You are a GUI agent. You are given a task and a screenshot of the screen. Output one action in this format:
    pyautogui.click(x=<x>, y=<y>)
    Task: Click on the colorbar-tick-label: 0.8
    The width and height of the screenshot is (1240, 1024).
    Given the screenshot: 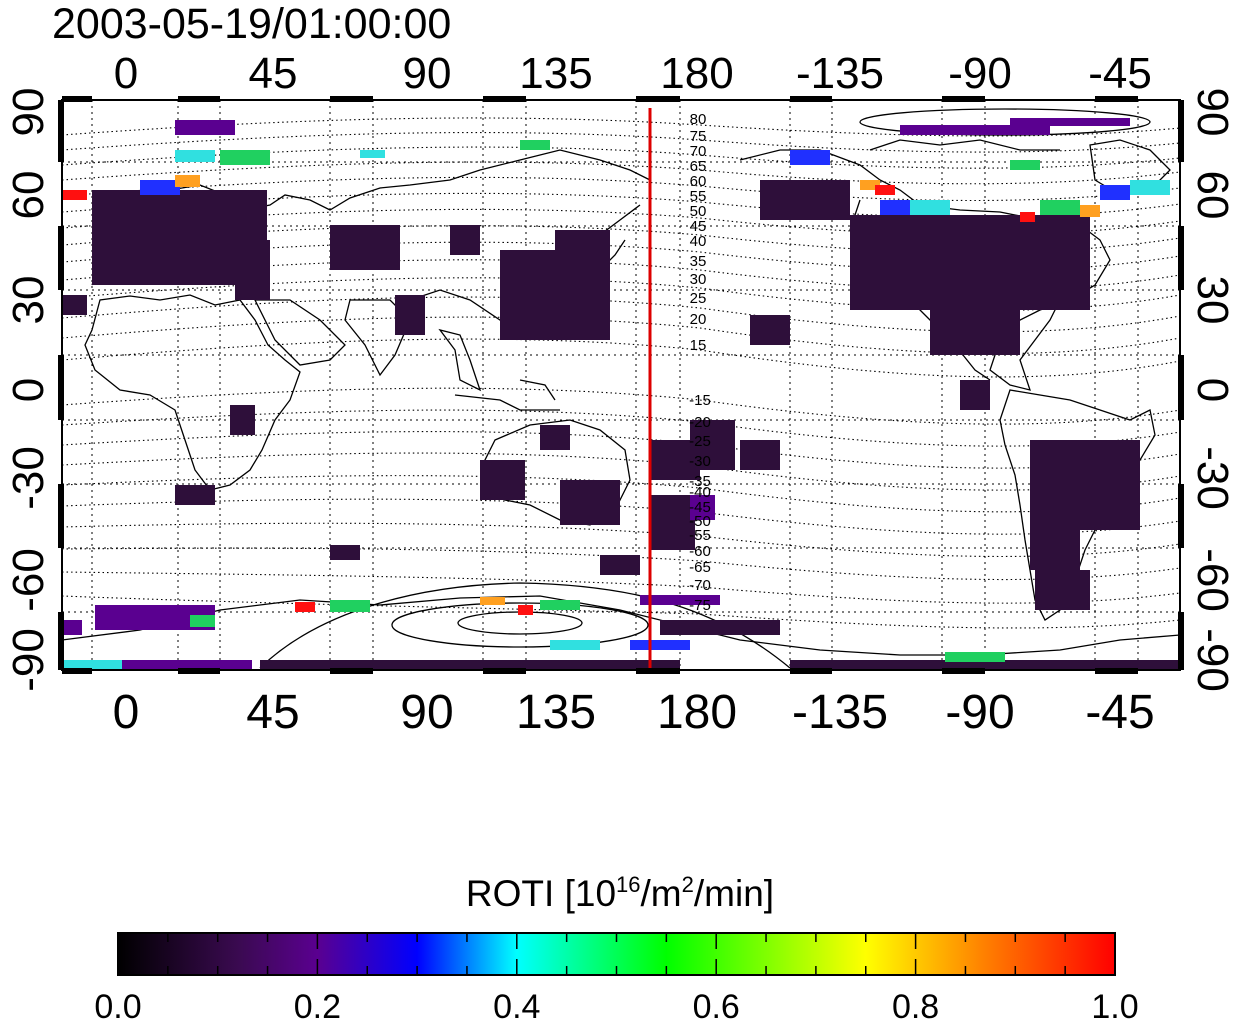 What is the action you would take?
    pyautogui.click(x=915, y=1006)
    